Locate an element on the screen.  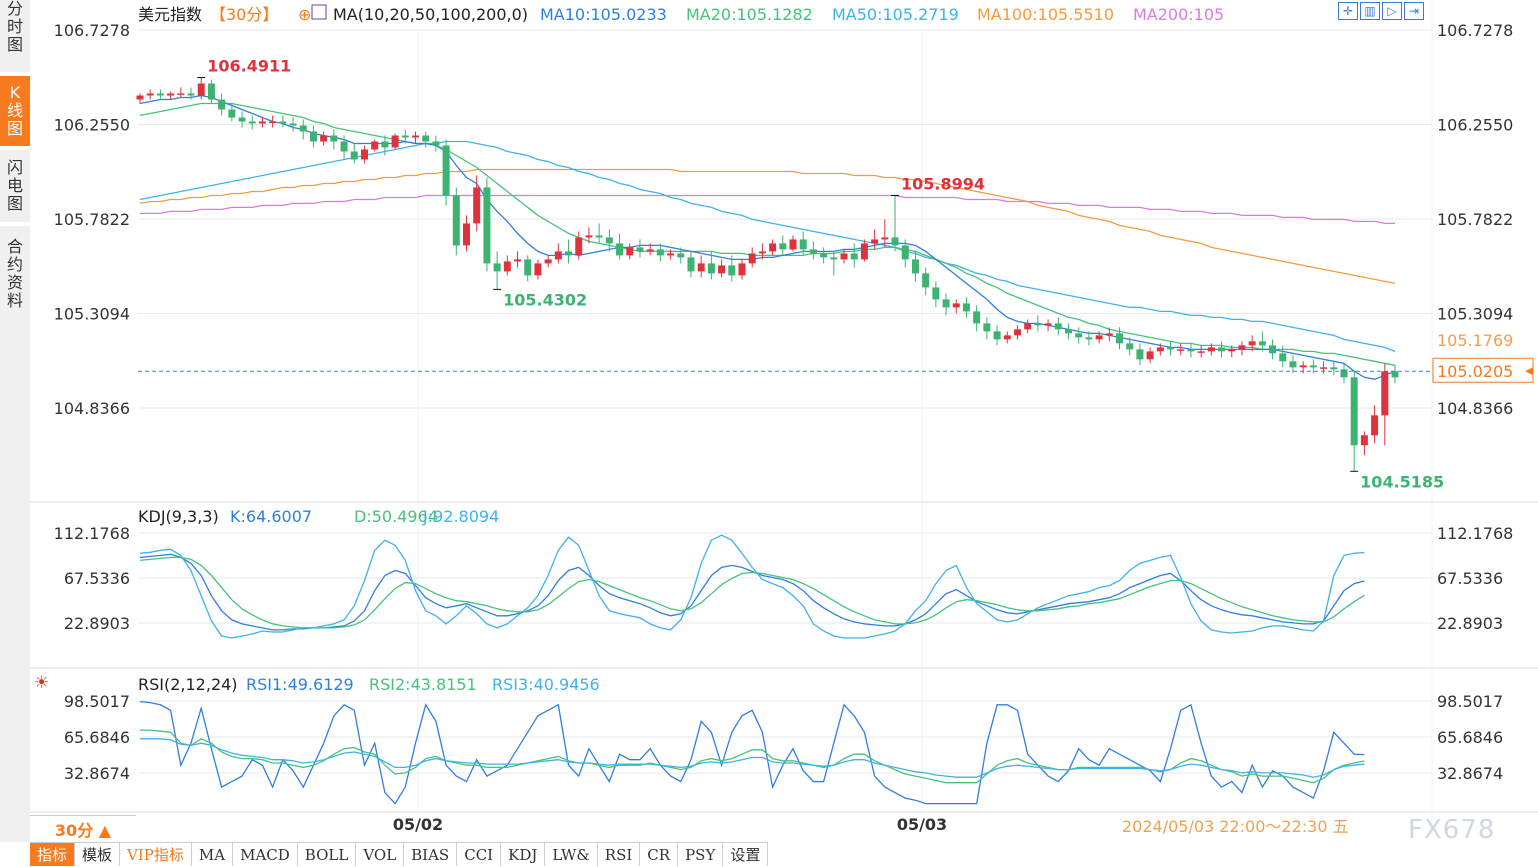
header-period: 【30分】 is located at coordinates (244, 14).